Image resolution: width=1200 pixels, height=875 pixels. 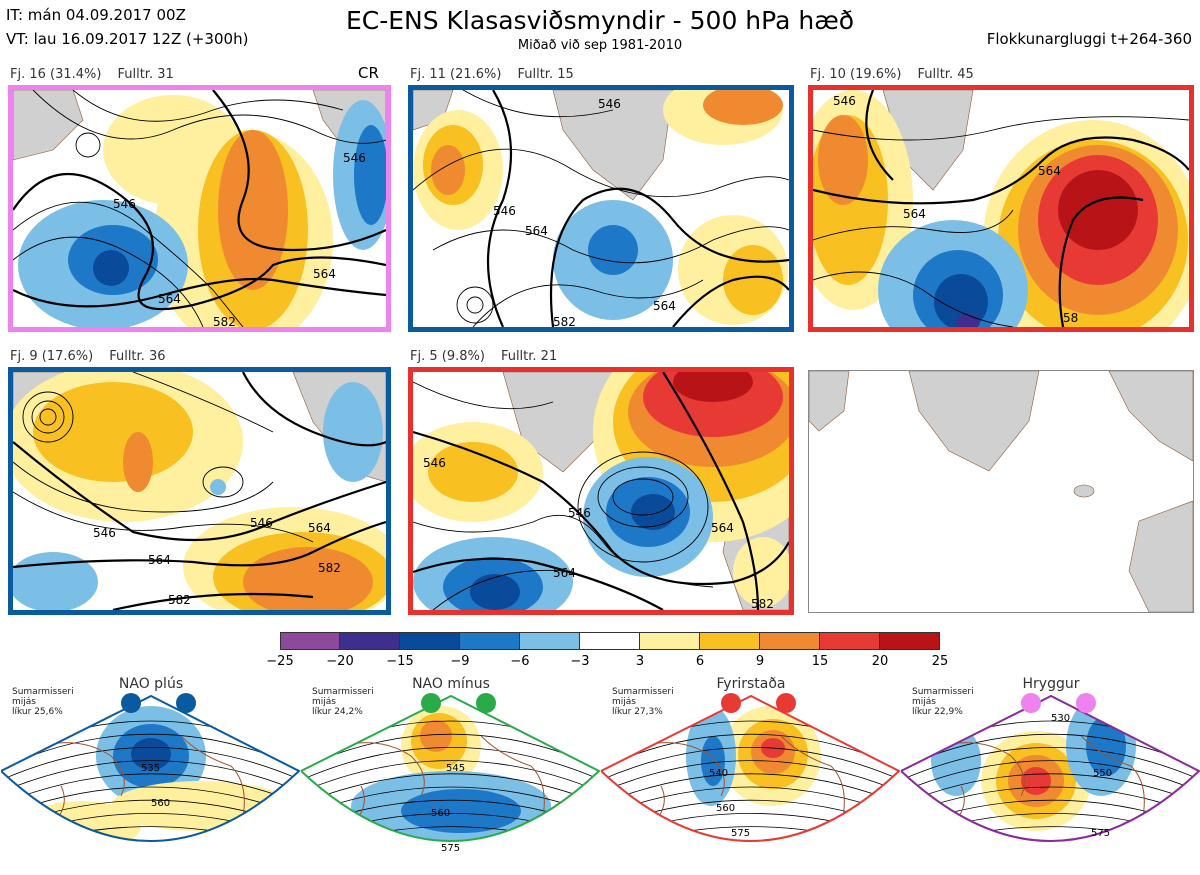 I want to click on colorbar-tick-label: 20, so click(x=880, y=661).